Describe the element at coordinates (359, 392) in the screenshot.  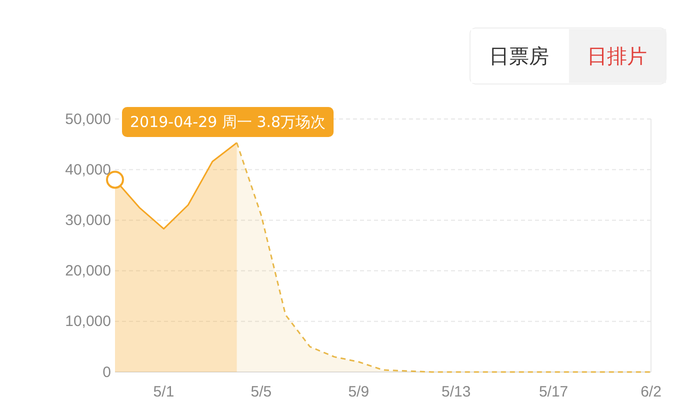
I see `x-tick-label: 5/9` at that location.